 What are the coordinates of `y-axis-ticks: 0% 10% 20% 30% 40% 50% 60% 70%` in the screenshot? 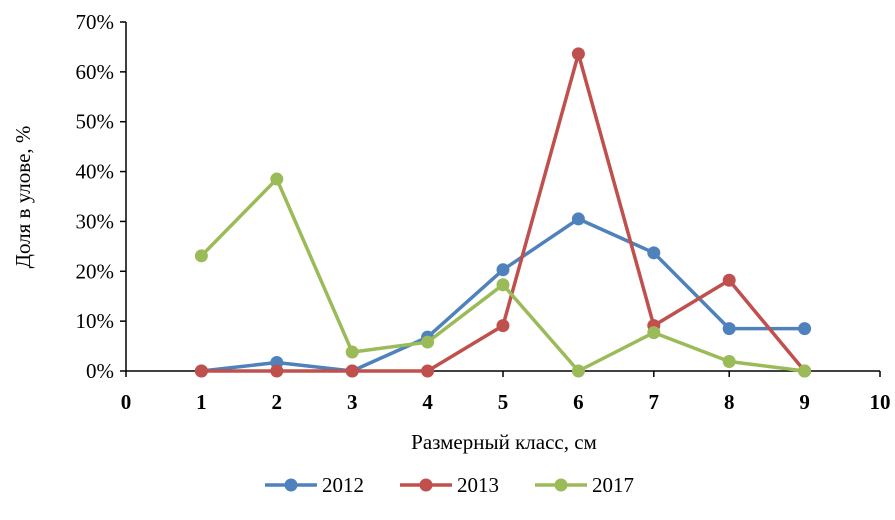 It's located at (101, 196).